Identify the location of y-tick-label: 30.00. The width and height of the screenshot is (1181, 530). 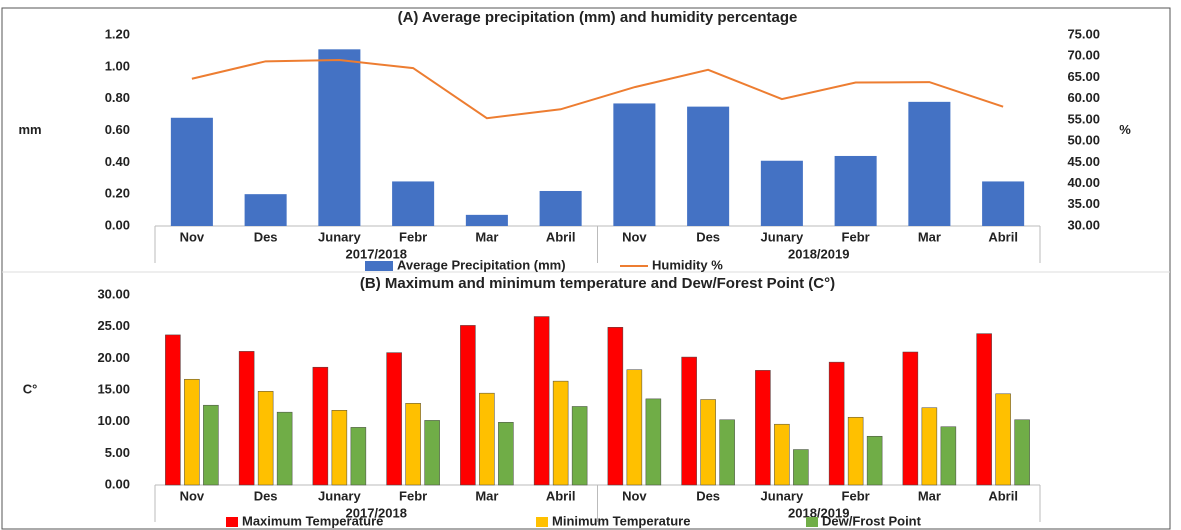
(113, 293).